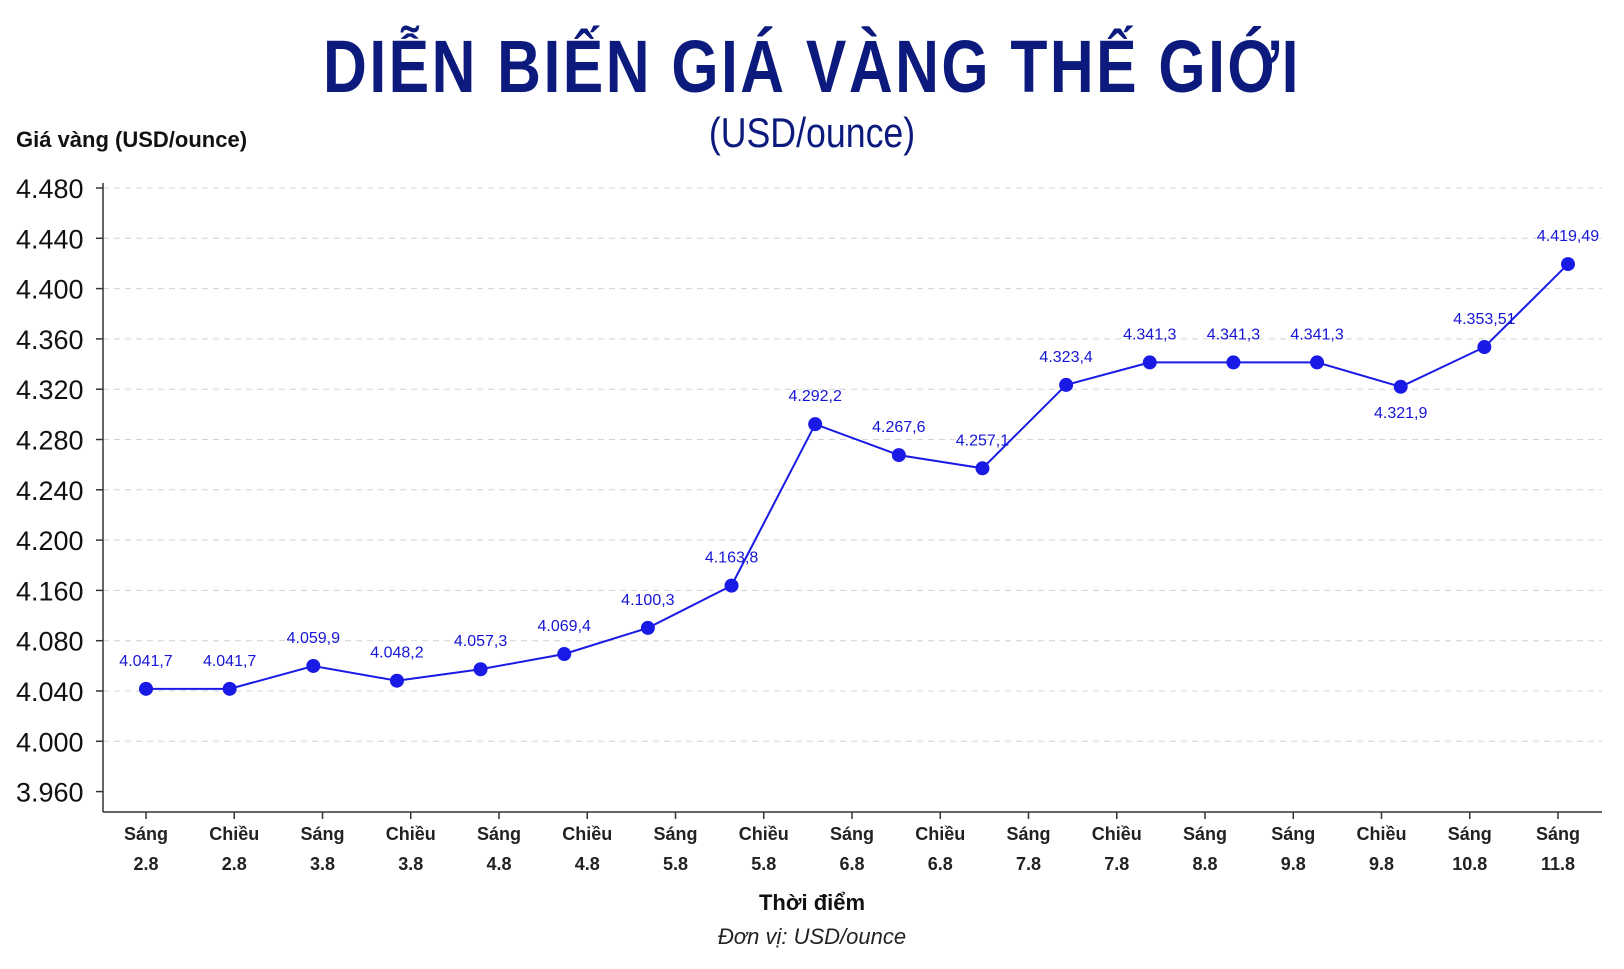  What do you see at coordinates (898, 427) in the screenshot?
I see `data-label: 4.267,6` at bounding box center [898, 427].